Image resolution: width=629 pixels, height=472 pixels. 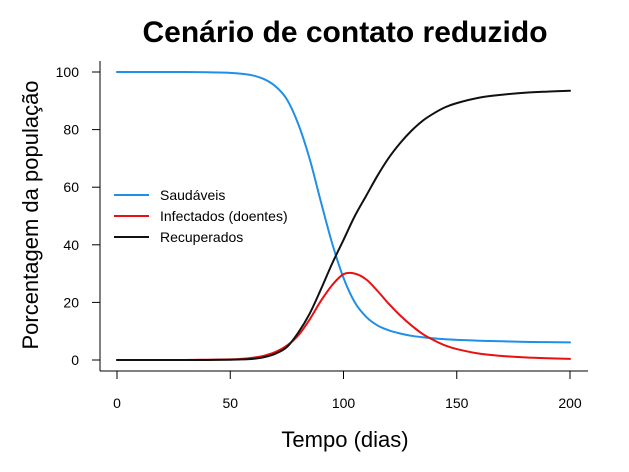 I want to click on y-tick-label: 60, so click(x=71, y=187).